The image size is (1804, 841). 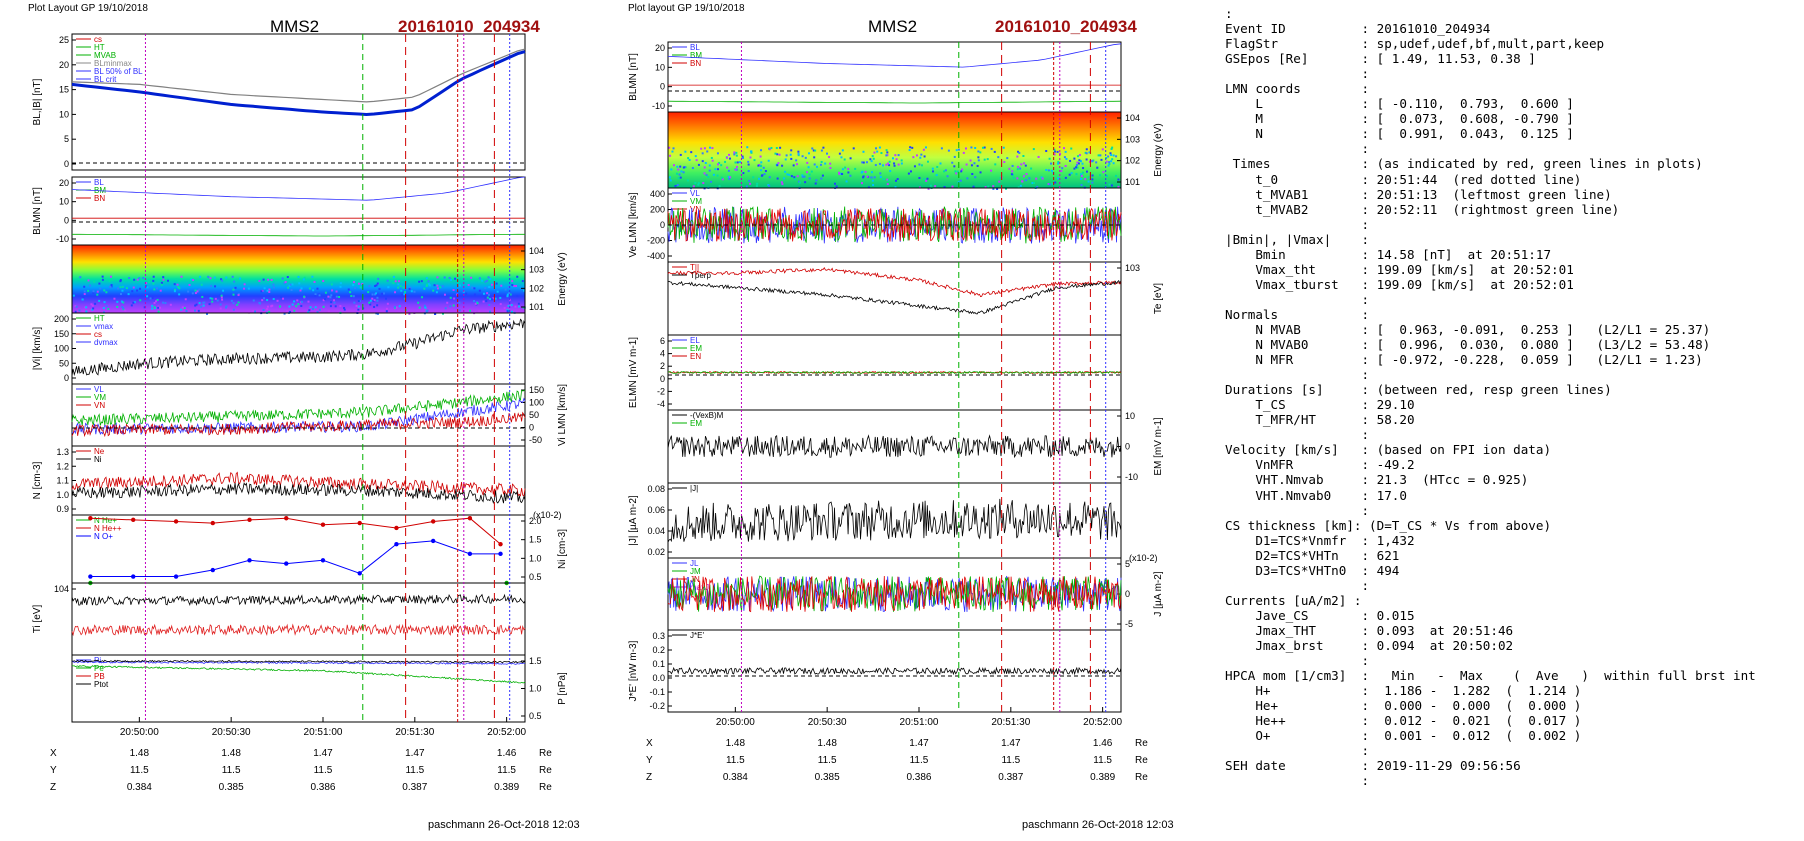 I want to click on summary-line: Vmax_tht : 199.09 [km/s] at 20:52:01, so click(x=1399, y=269).